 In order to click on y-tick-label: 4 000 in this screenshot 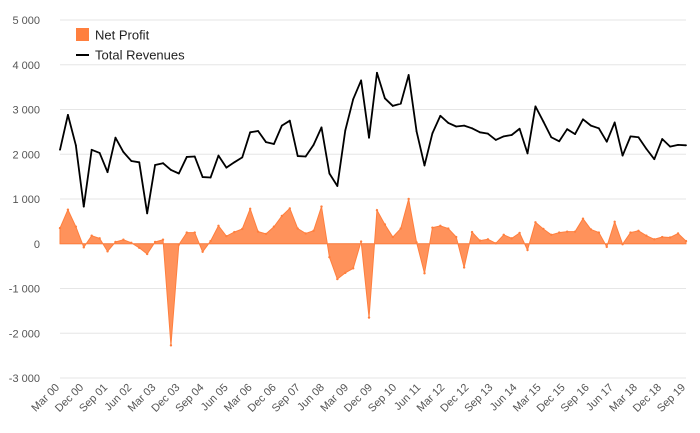, I will do `click(26, 66)`.